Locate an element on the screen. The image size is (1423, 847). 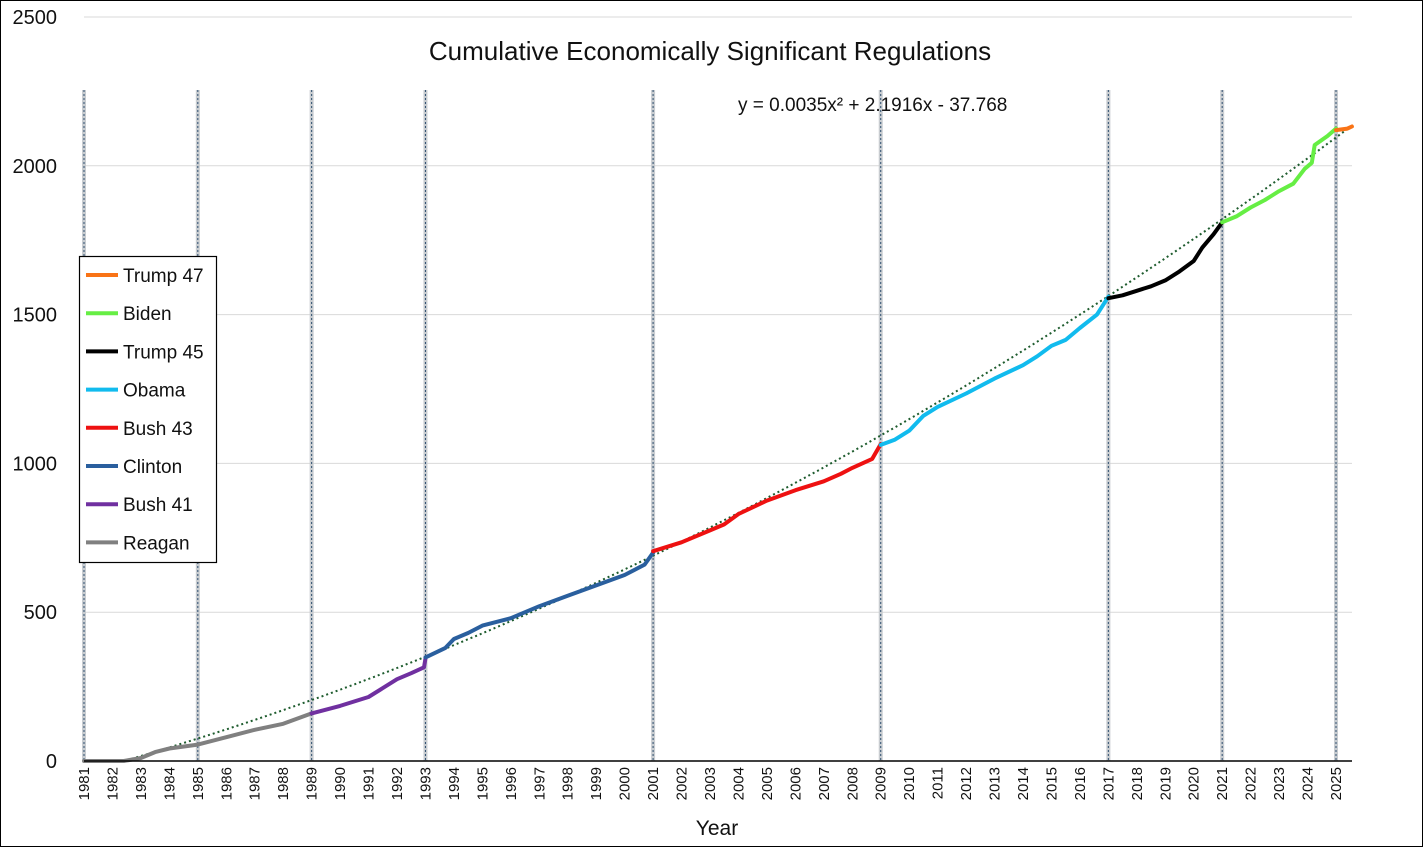
x-tick-label: 1981 is located at coordinates (84, 783).